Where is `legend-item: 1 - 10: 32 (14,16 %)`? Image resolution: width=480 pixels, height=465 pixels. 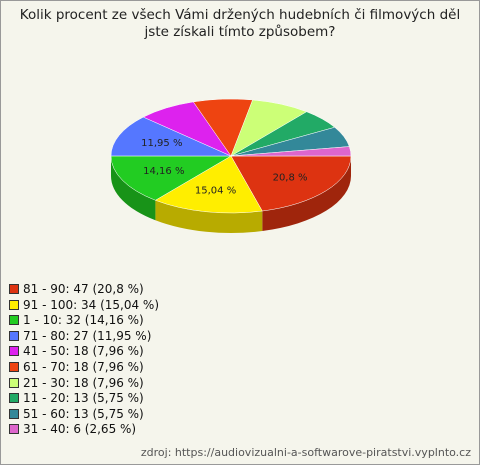
legend-item: 1 - 10: 32 (14,16 %) is located at coordinates (84, 321).